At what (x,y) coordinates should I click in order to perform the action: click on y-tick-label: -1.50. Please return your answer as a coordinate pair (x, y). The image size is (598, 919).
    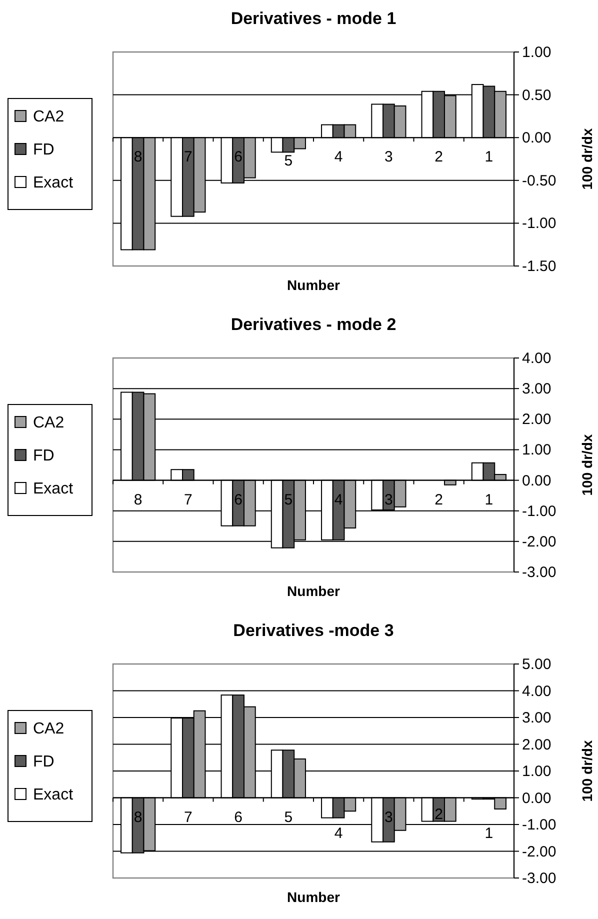
    Looking at the image, I should click on (539, 266).